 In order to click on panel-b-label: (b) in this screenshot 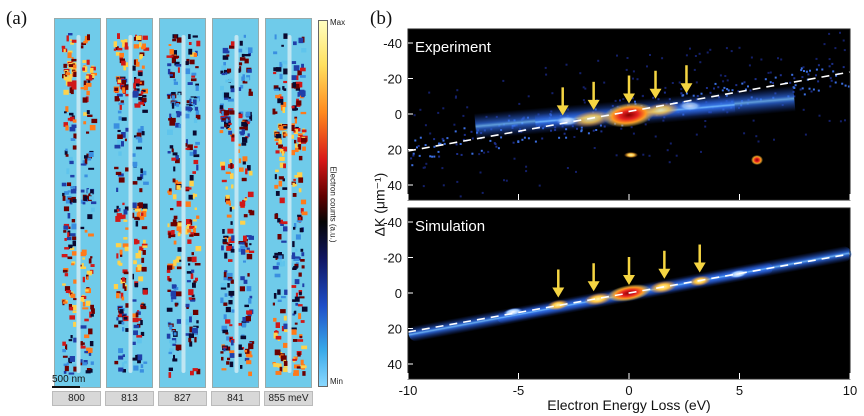, I will do `click(381, 18)`.